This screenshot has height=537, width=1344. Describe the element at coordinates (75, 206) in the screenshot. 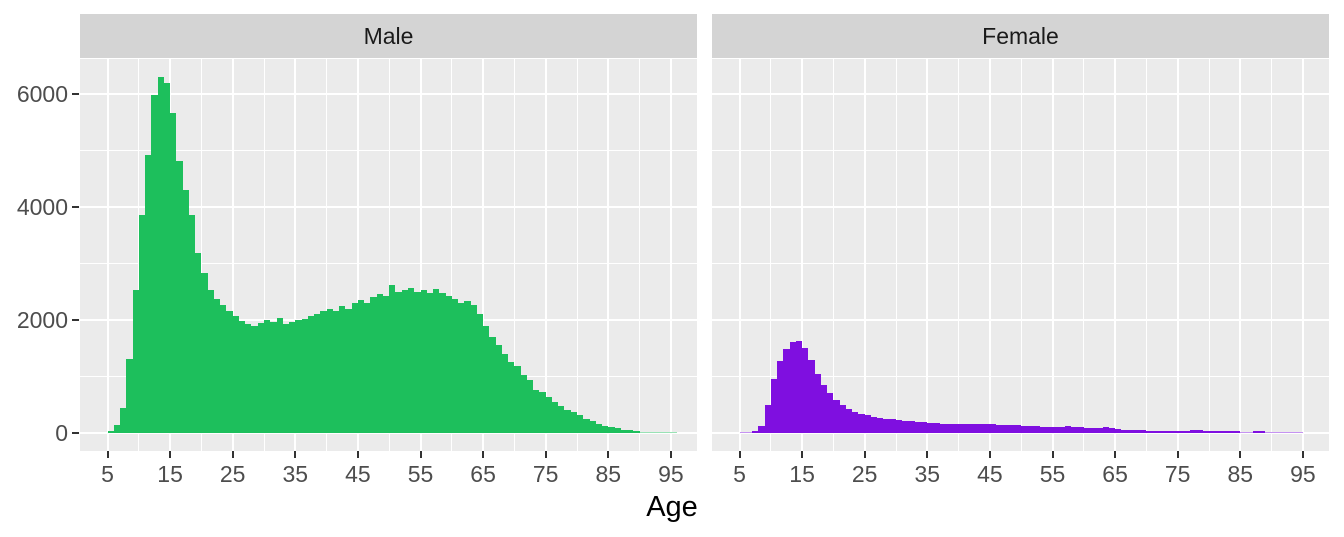

I see `y-tick-mark` at that location.